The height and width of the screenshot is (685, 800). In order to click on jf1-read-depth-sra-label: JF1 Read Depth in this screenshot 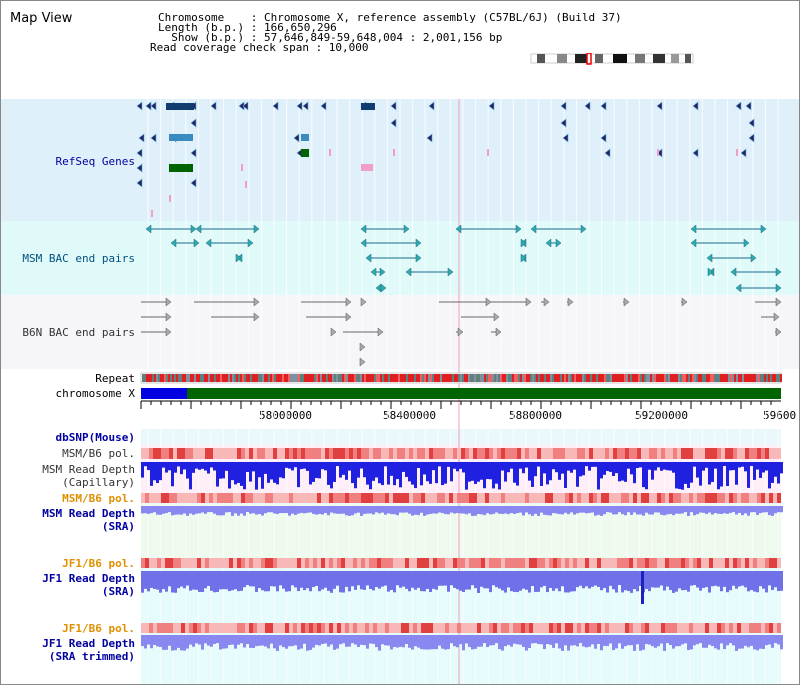, I will do `click(88, 578)`.